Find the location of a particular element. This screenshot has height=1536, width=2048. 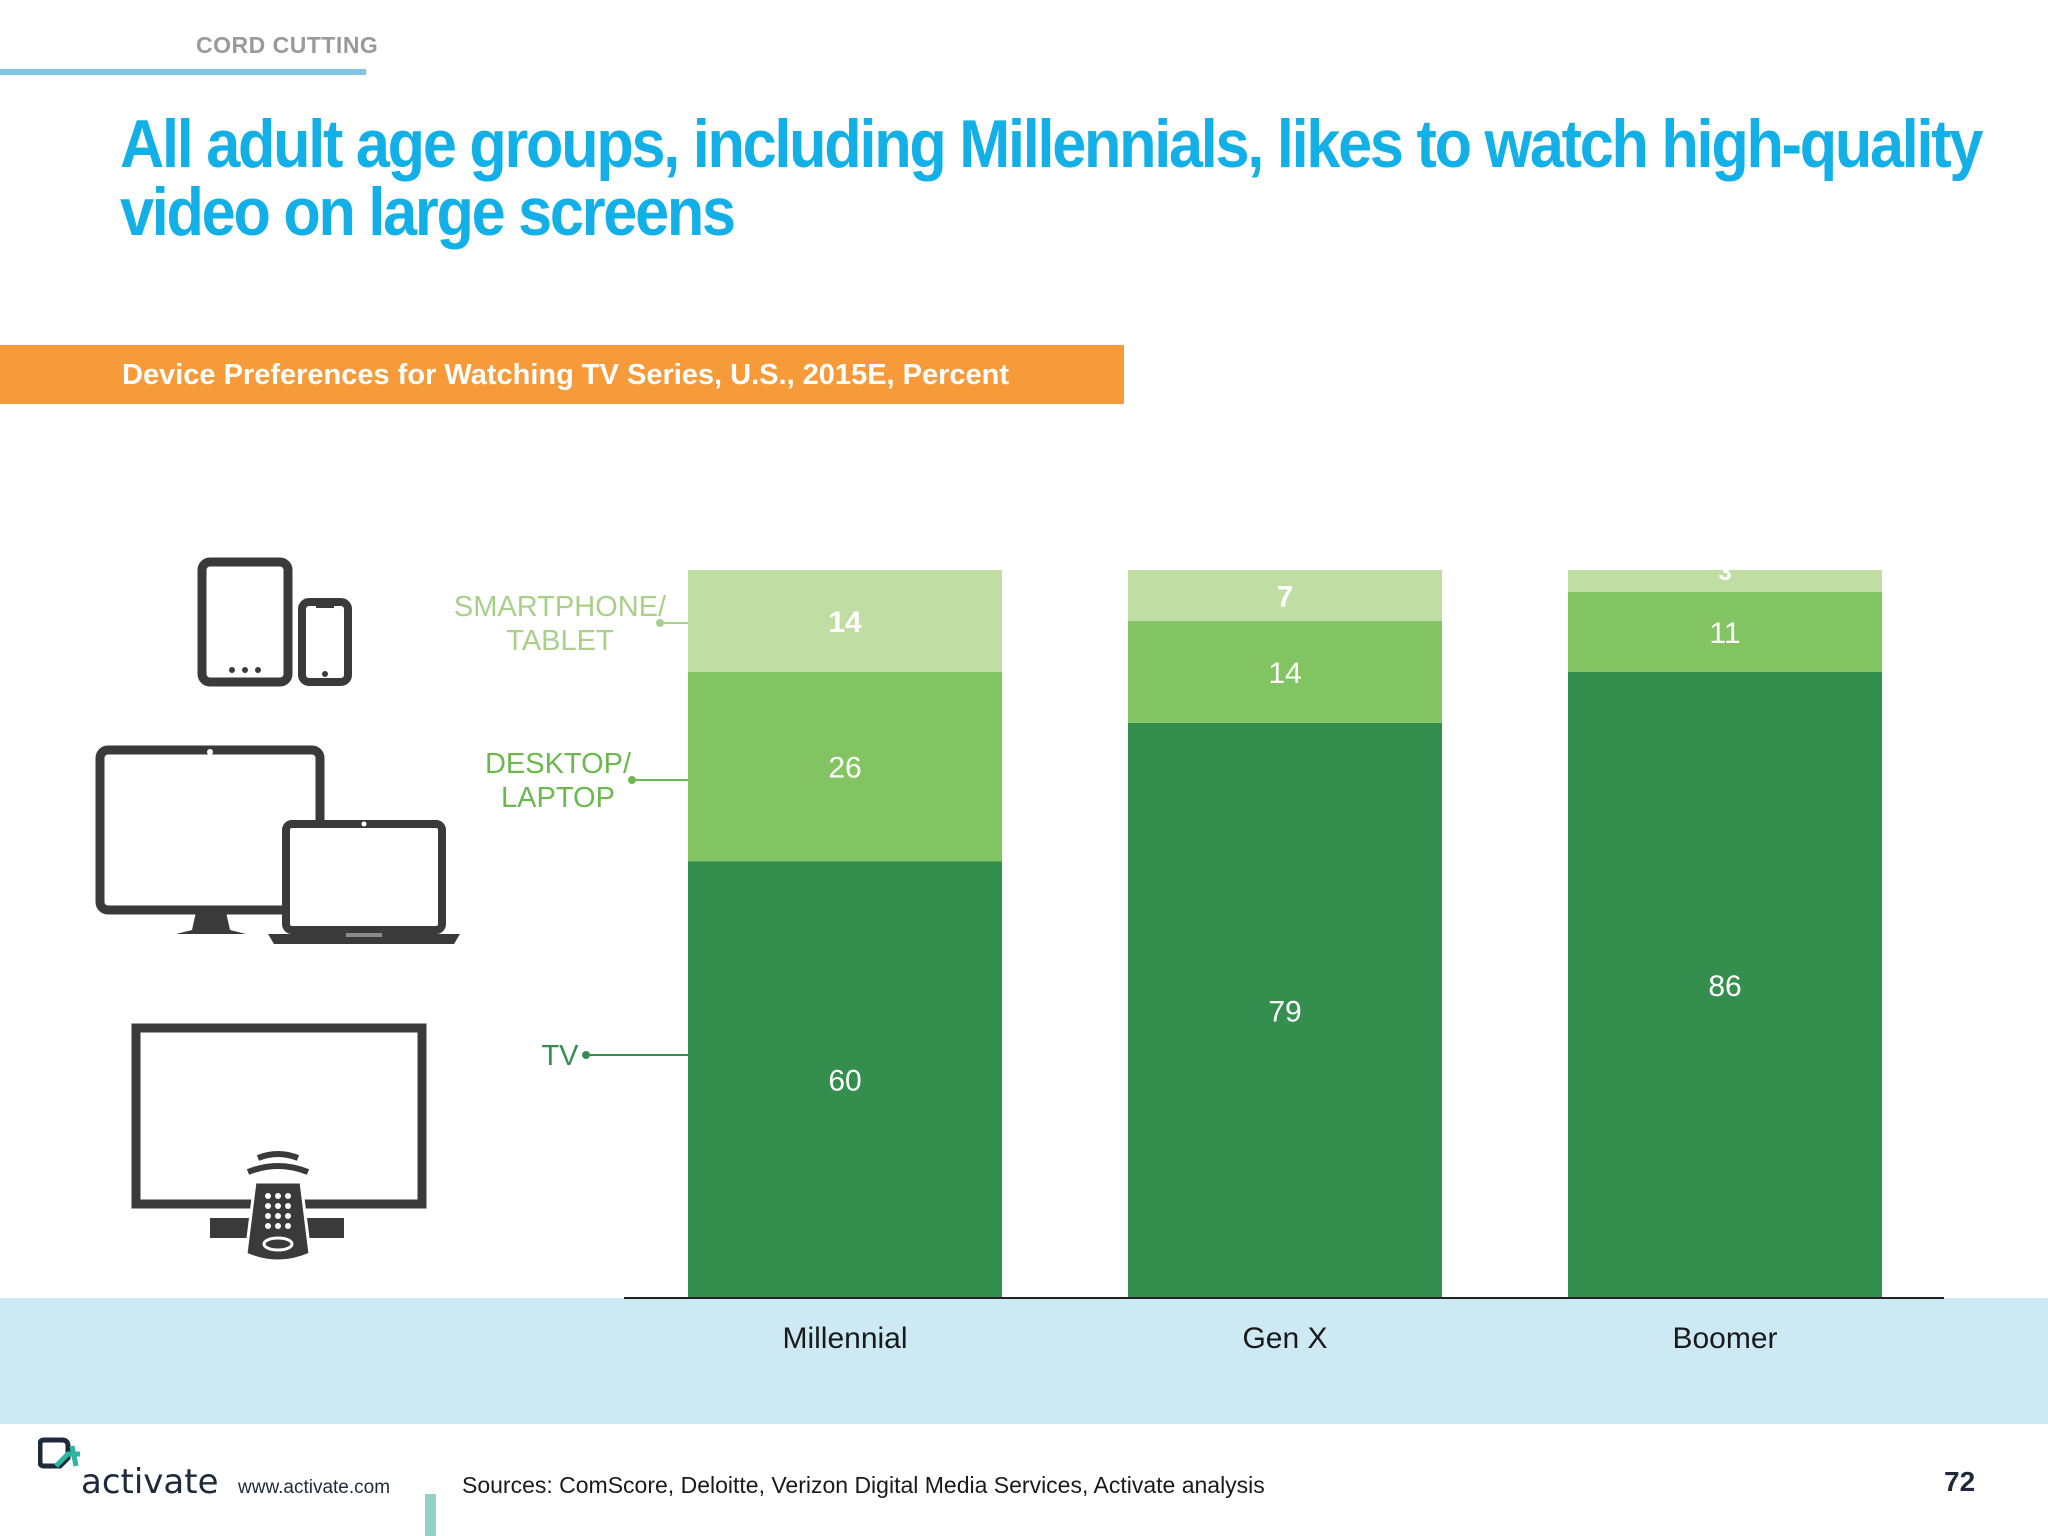

legend-layer: SMARTPHONE/TABLET DESKTOP/LAPTOP TV is located at coordinates (571, 831).